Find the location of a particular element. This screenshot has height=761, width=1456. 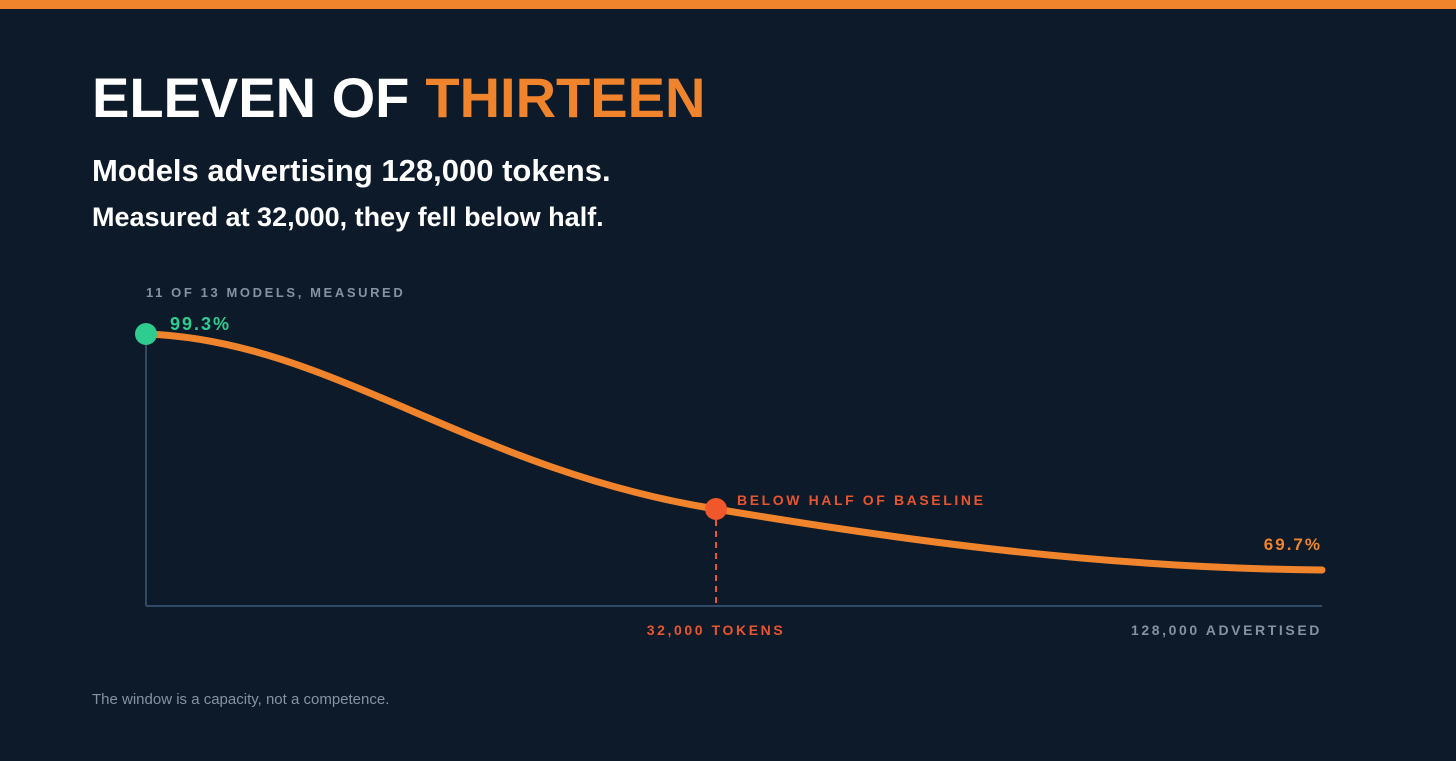

end-label: 69.7% is located at coordinates (1293, 544).